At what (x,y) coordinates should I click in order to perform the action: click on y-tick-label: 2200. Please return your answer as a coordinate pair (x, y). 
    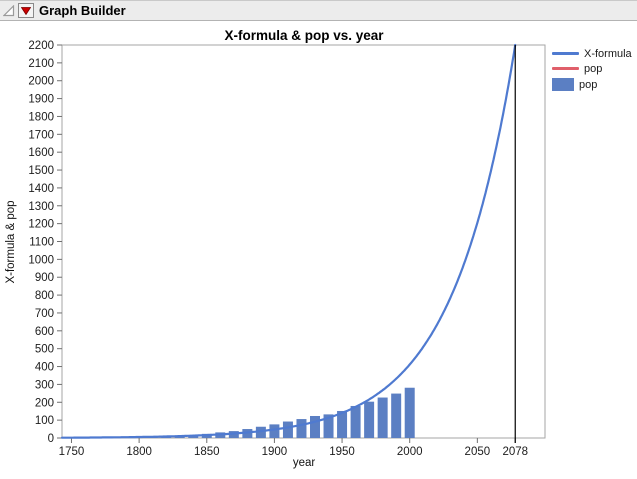
    Looking at the image, I should click on (41, 46).